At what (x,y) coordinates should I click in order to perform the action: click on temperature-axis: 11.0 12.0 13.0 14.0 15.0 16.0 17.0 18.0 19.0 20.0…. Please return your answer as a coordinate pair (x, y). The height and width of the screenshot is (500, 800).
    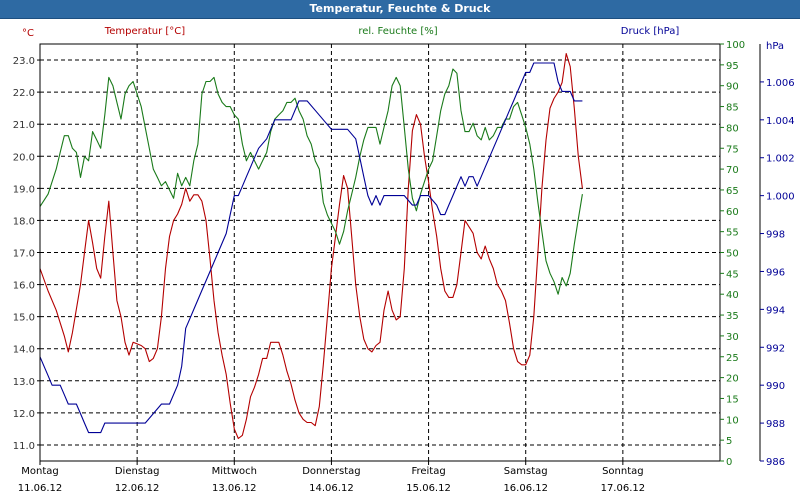
    Looking at the image, I should click on (26, 254).